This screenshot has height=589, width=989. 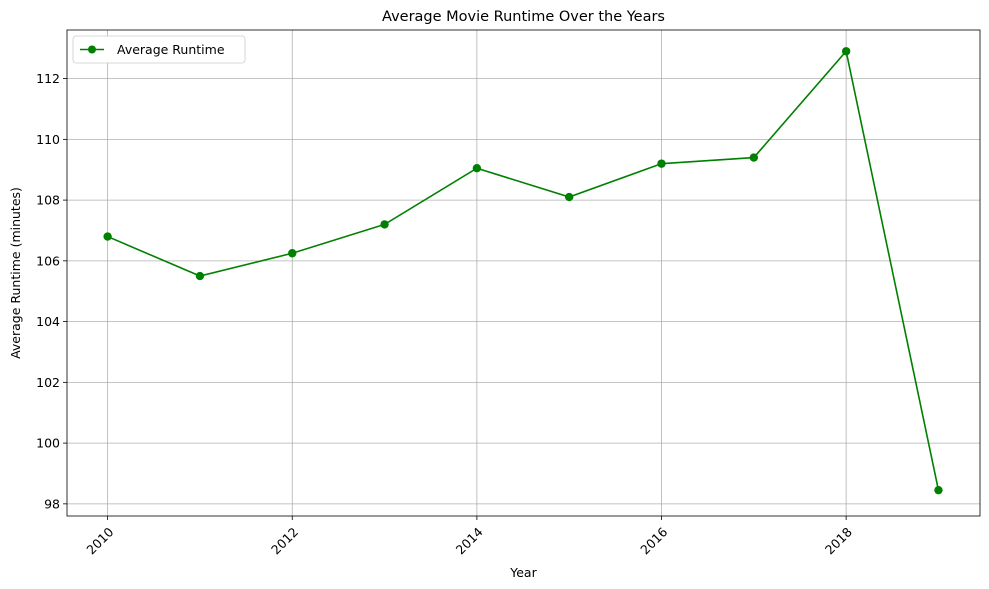 I want to click on legend-entry-average-runtime: Average Runtime, so click(x=171, y=49).